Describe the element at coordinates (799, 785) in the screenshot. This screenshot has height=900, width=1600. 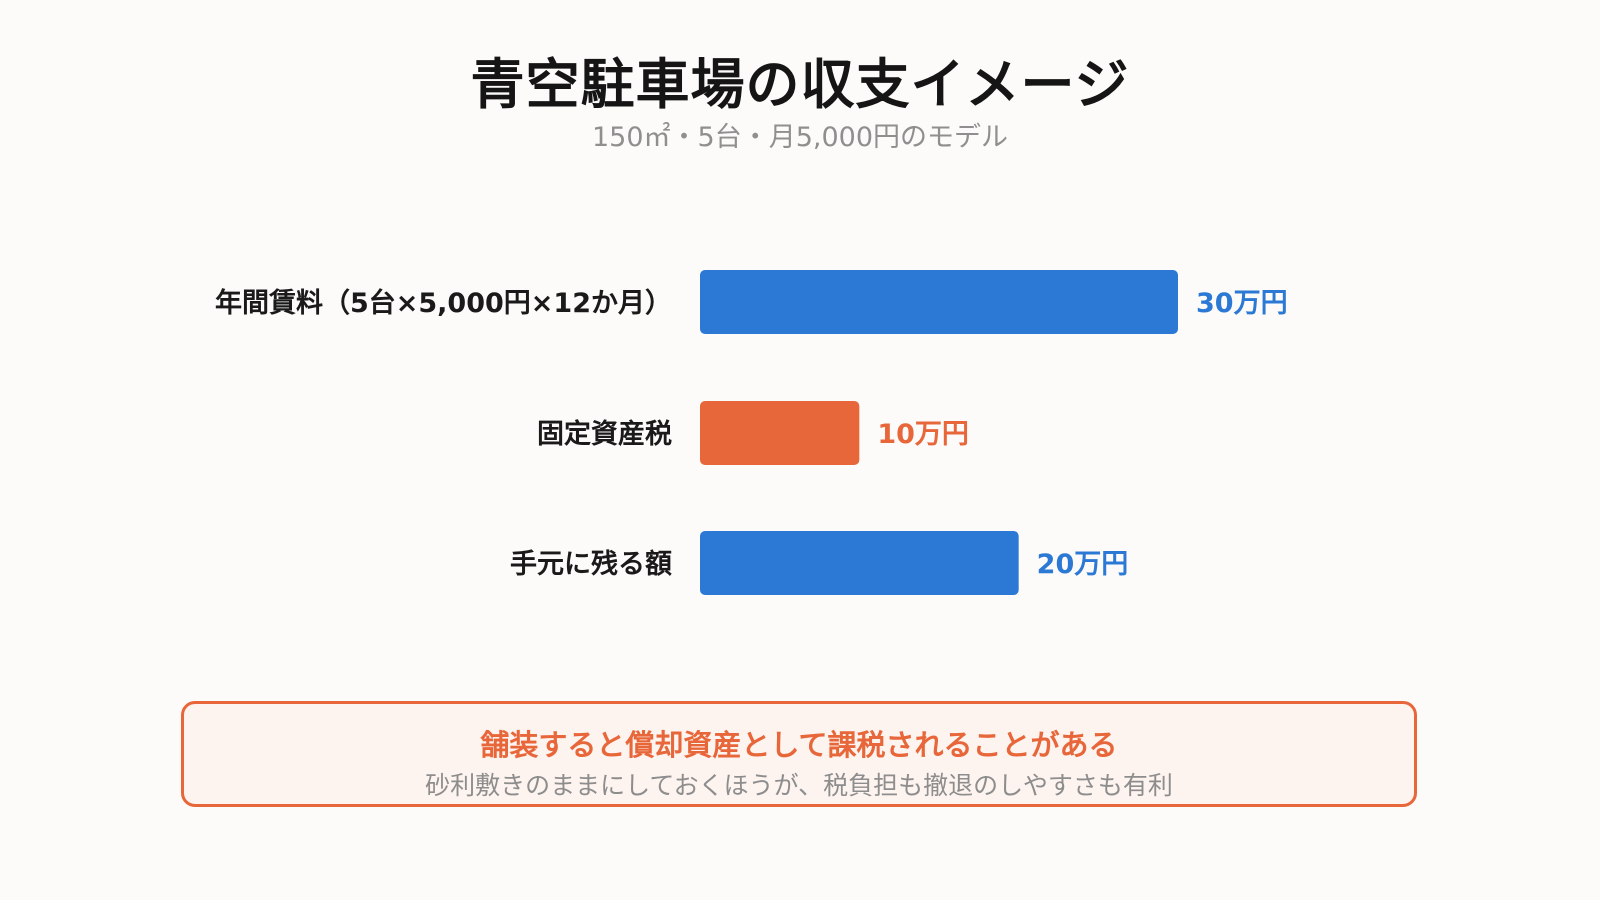
I see `note-text: 砂利敷きのままにしておくほうが、税負担も撤退のしやすさも有利` at that location.